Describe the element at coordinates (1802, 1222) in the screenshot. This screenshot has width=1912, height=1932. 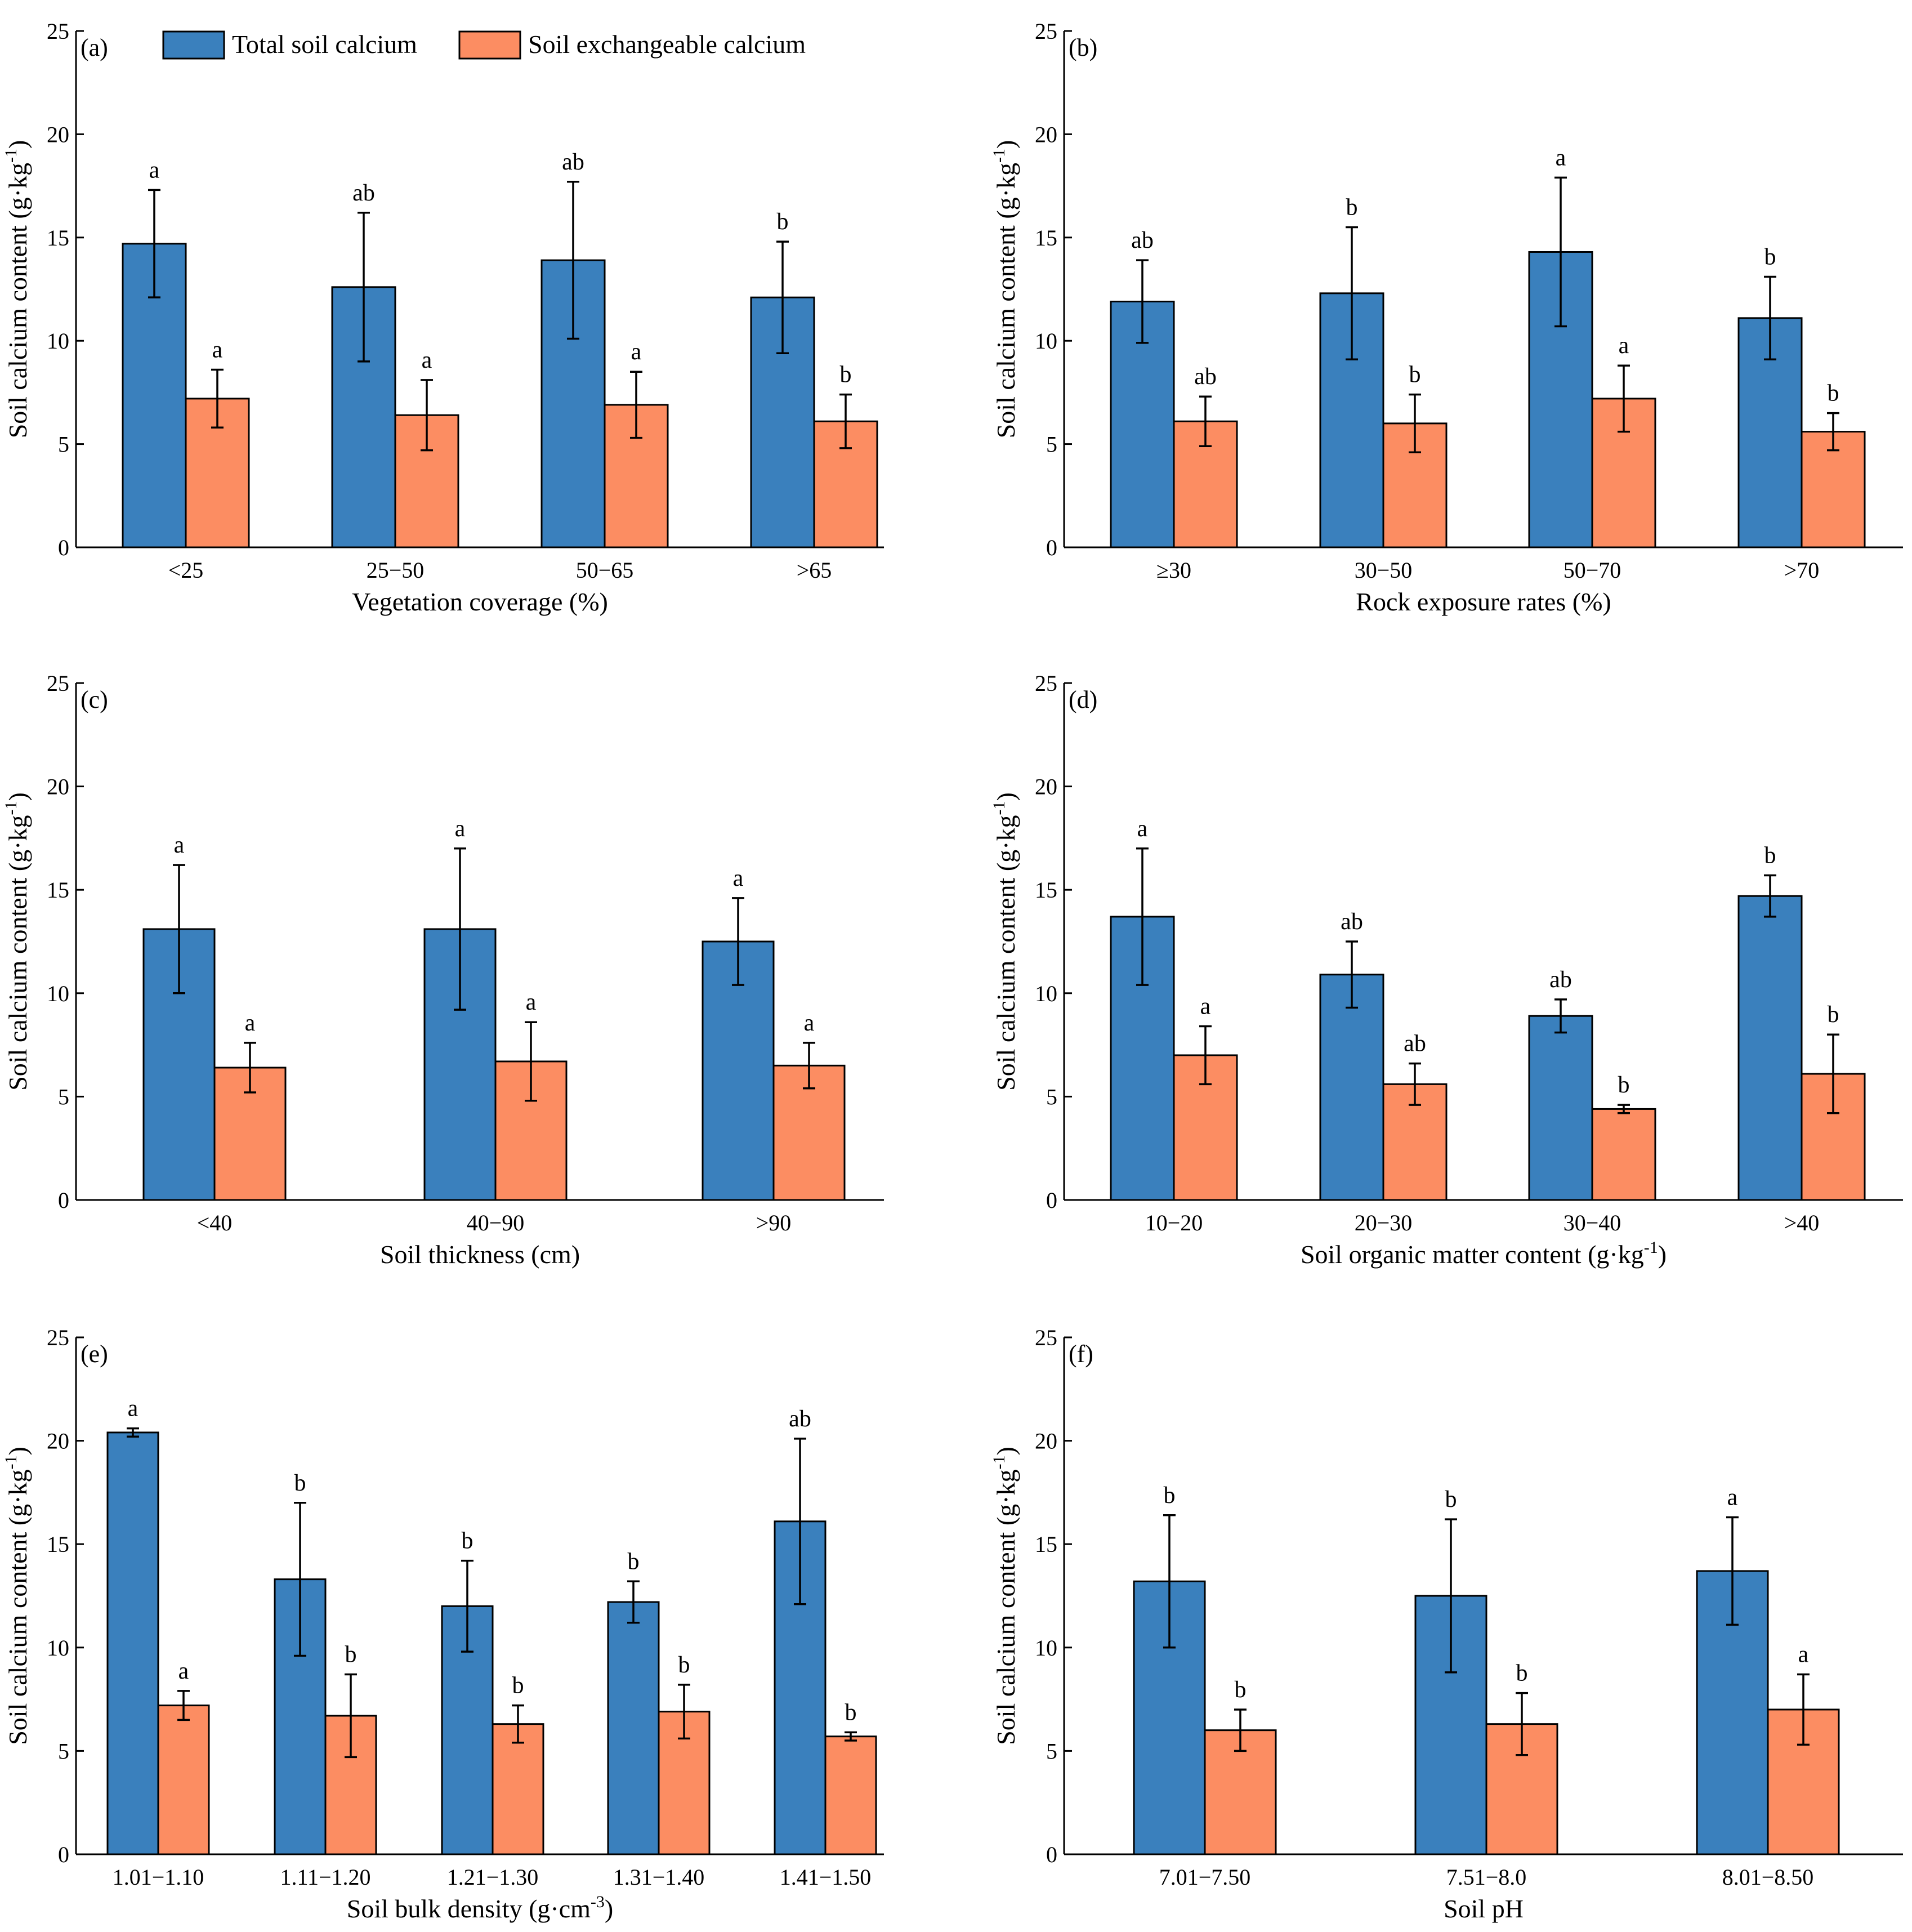
I see `x-tick-label: >40` at that location.